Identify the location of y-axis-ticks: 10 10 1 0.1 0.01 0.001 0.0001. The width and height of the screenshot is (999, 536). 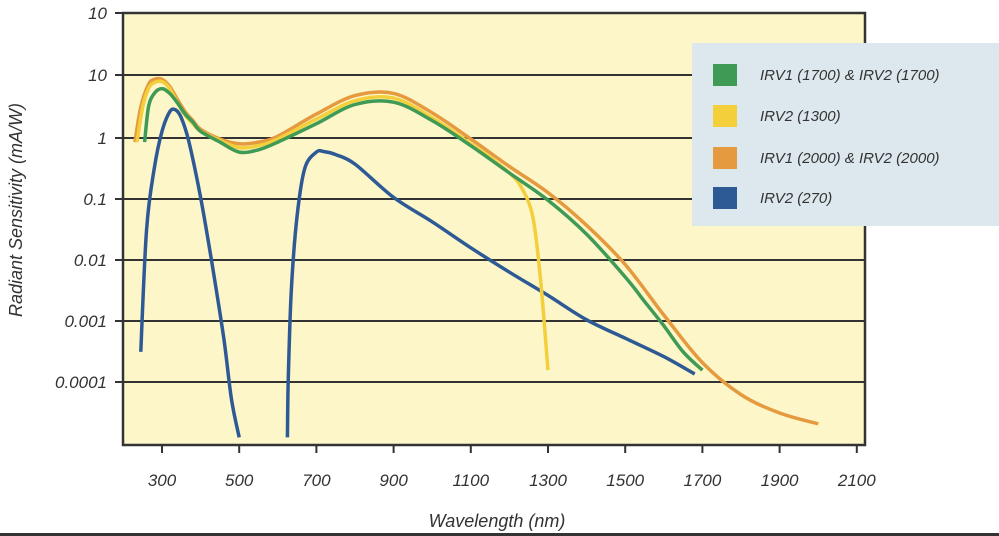
(89, 198).